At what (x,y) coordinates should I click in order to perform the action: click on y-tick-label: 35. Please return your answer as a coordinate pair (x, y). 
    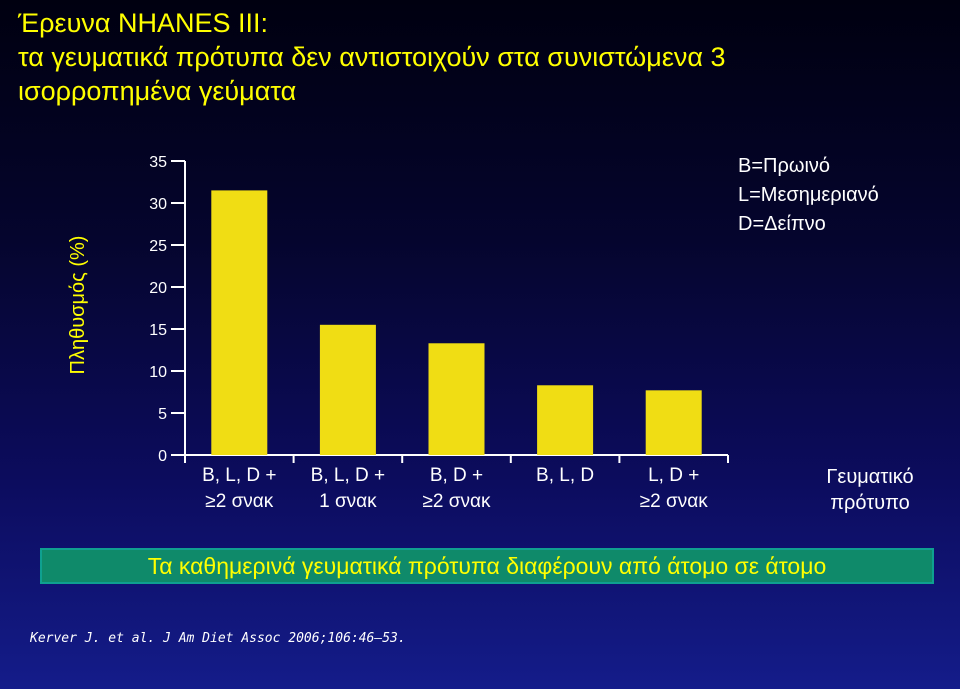
    Looking at the image, I should click on (158, 162).